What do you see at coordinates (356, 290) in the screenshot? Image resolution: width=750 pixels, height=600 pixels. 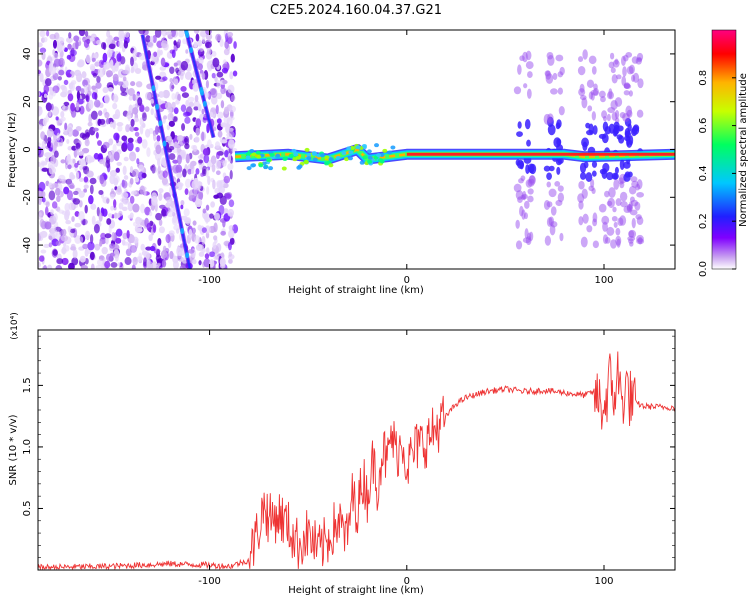 I see `spectrogram-x-label: Height of straight line (km)` at bounding box center [356, 290].